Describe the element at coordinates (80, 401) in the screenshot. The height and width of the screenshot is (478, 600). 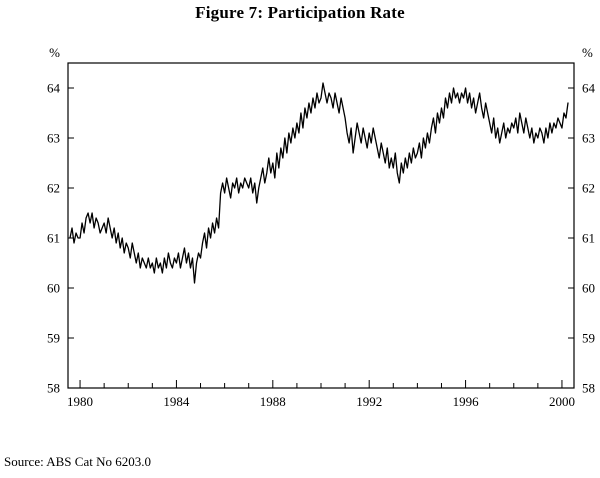
I see `x-axis-label: 1980` at that location.